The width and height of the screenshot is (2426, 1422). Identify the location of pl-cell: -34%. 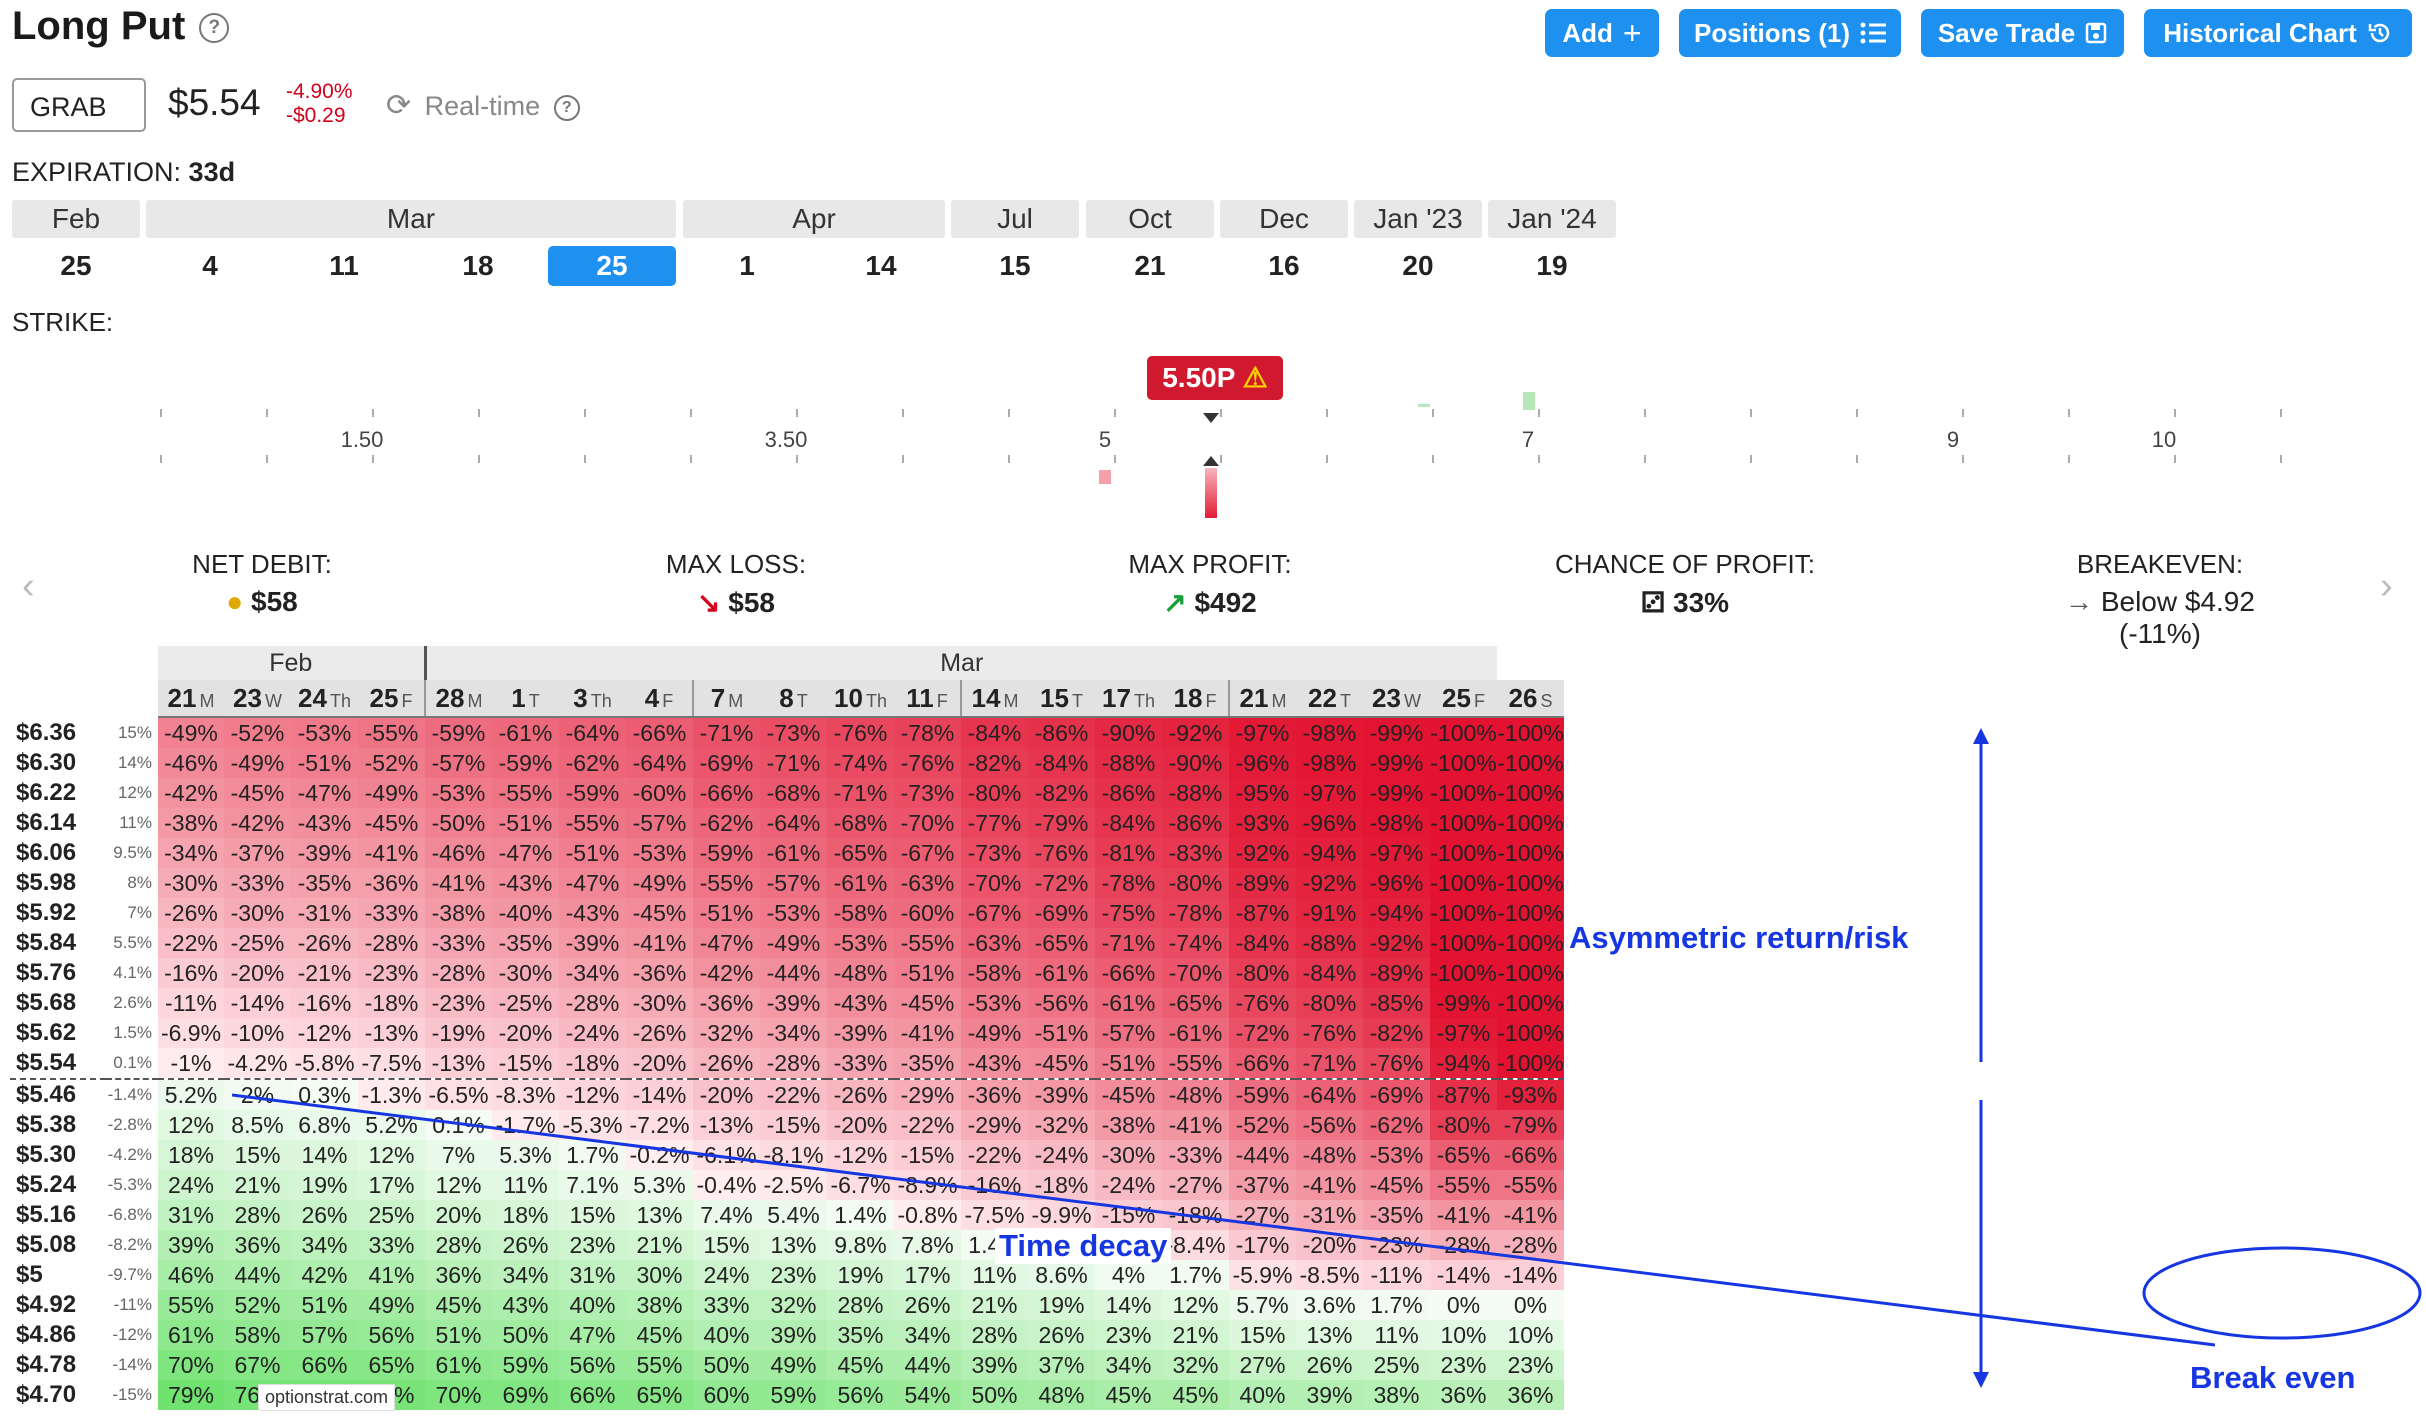
(793, 1033).